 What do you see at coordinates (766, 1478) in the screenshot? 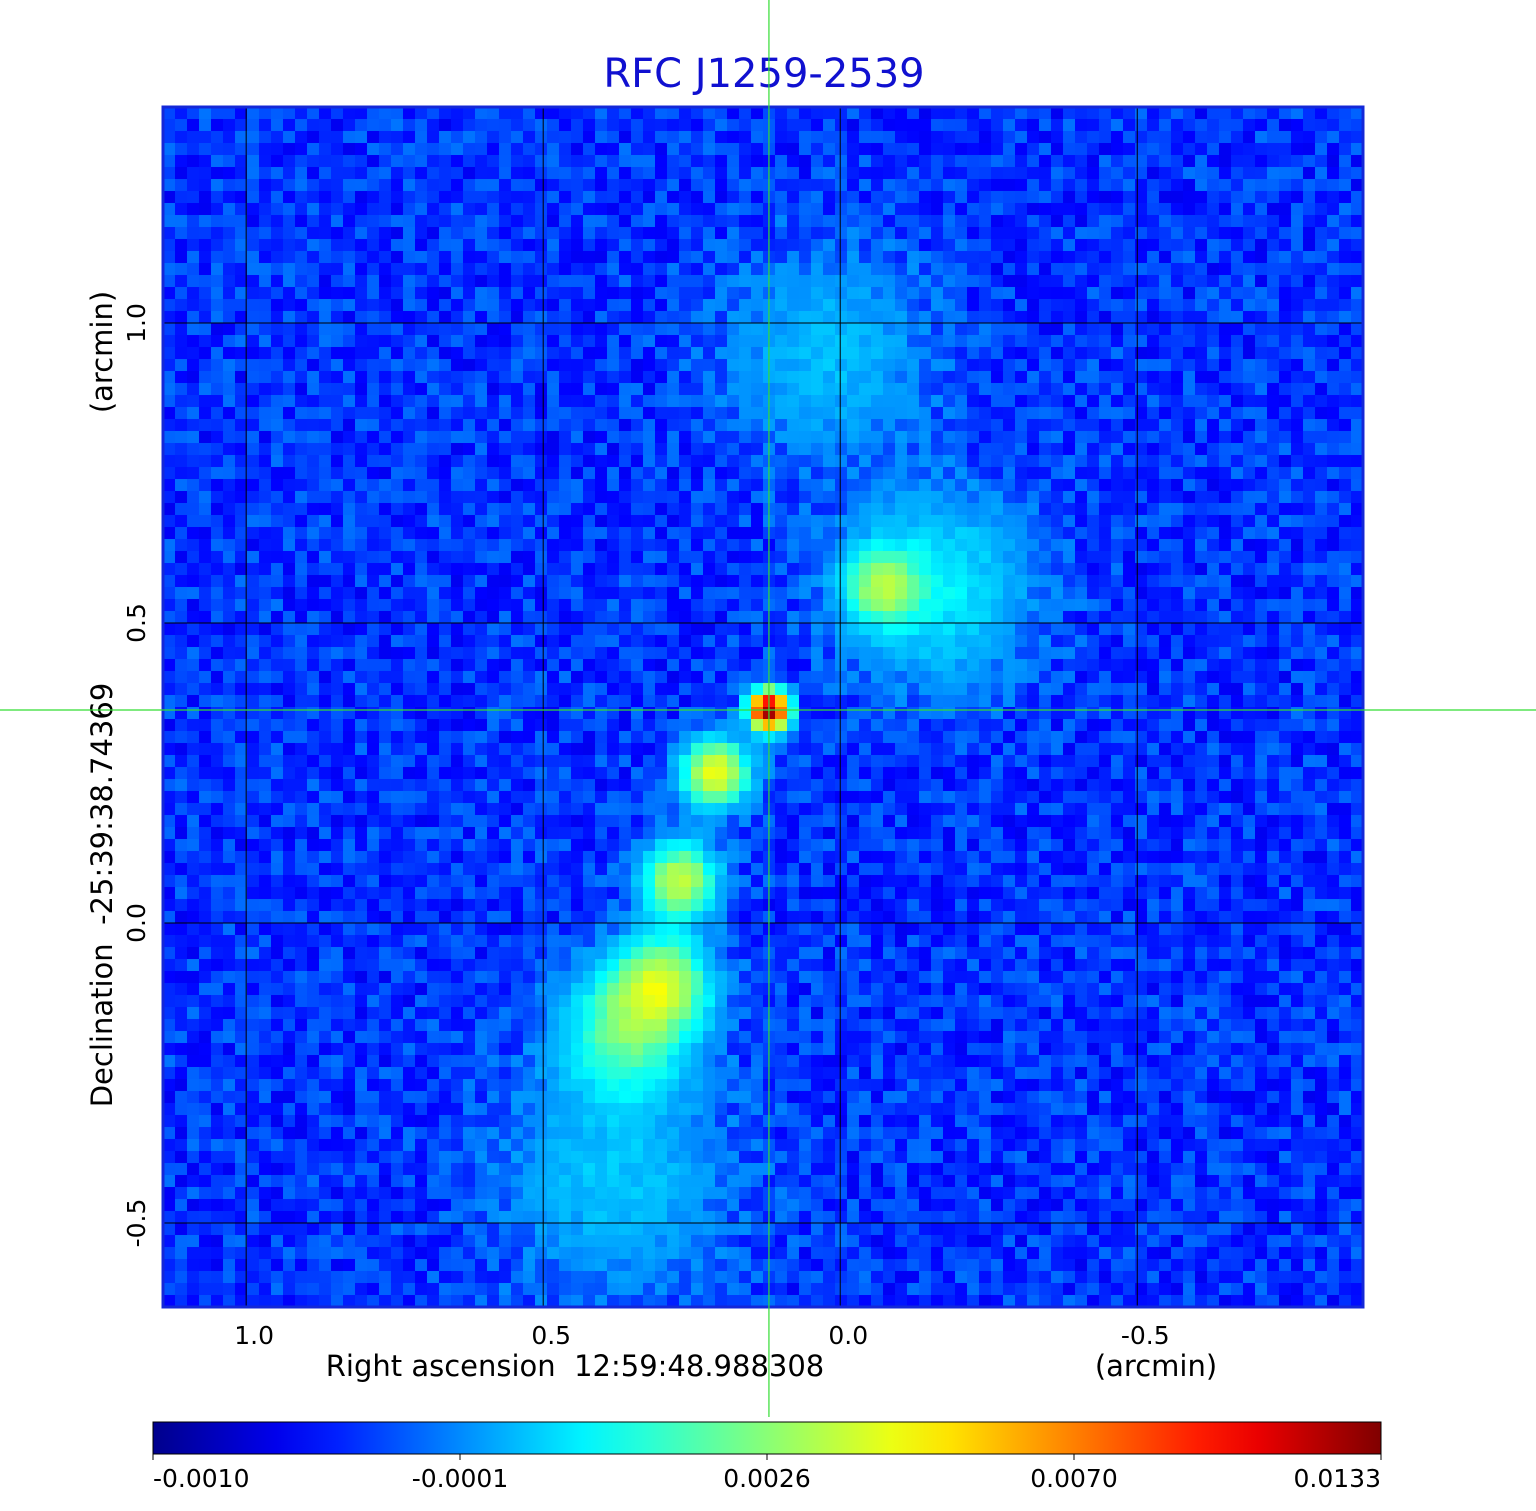
I see `colorbar-tick-label: 0.0026` at bounding box center [766, 1478].